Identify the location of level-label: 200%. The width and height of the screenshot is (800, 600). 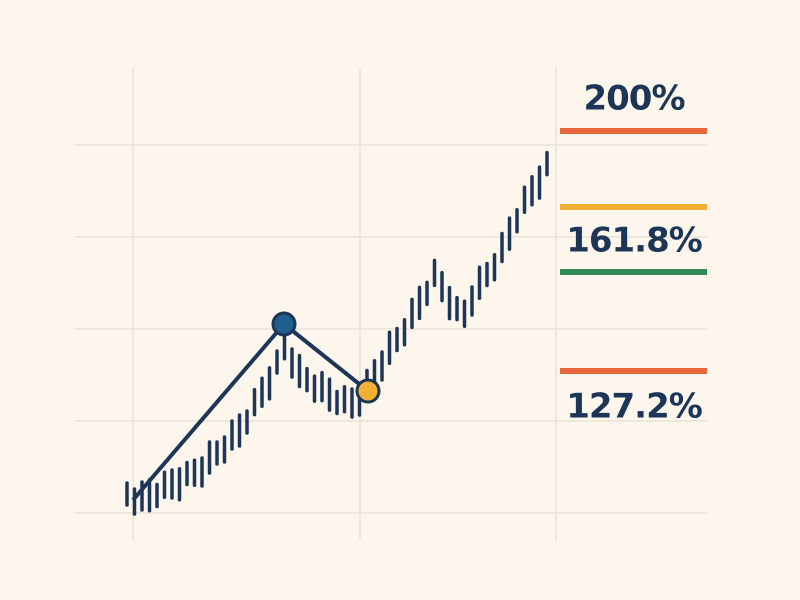
(633, 99).